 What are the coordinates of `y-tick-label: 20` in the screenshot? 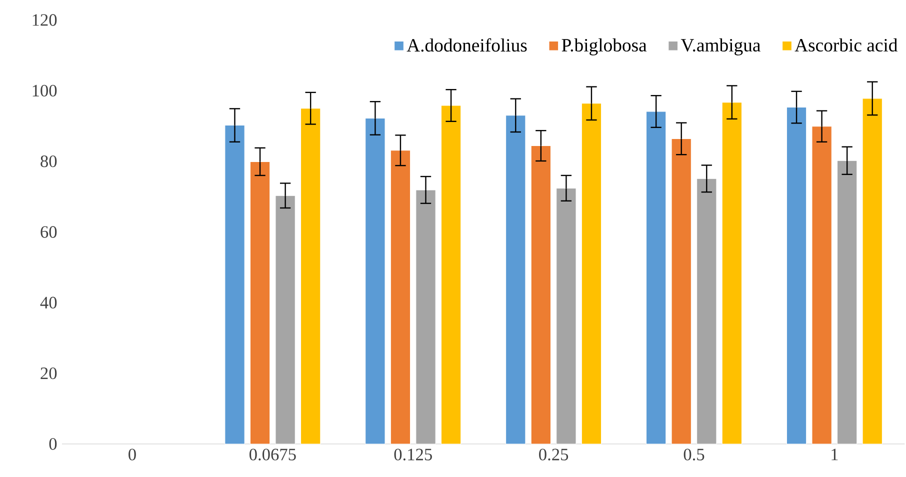 It's located at (48, 373).